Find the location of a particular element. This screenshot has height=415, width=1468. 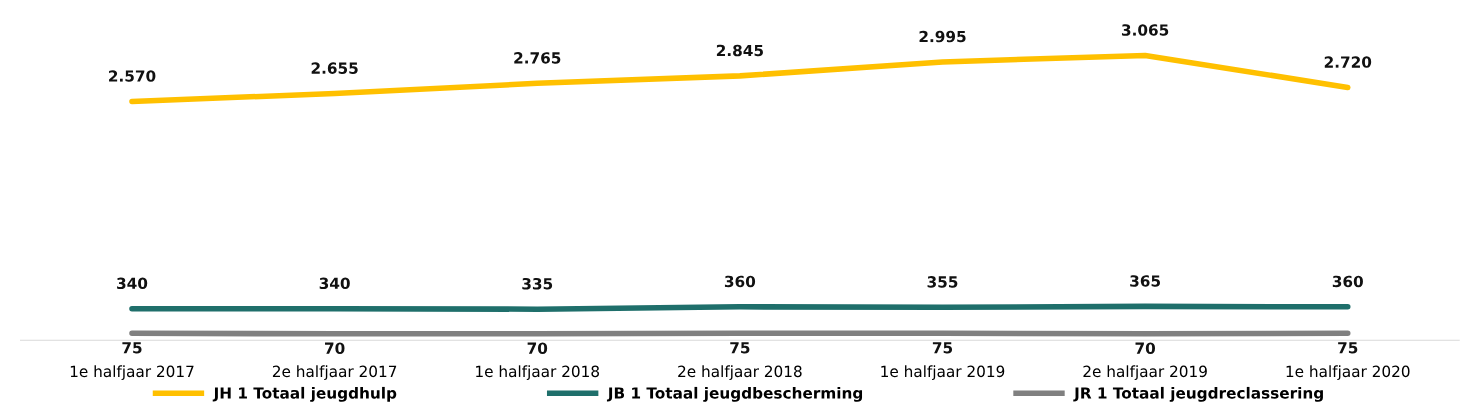

x-tick-label: 1e halfjaar 2017 is located at coordinates (132, 373).